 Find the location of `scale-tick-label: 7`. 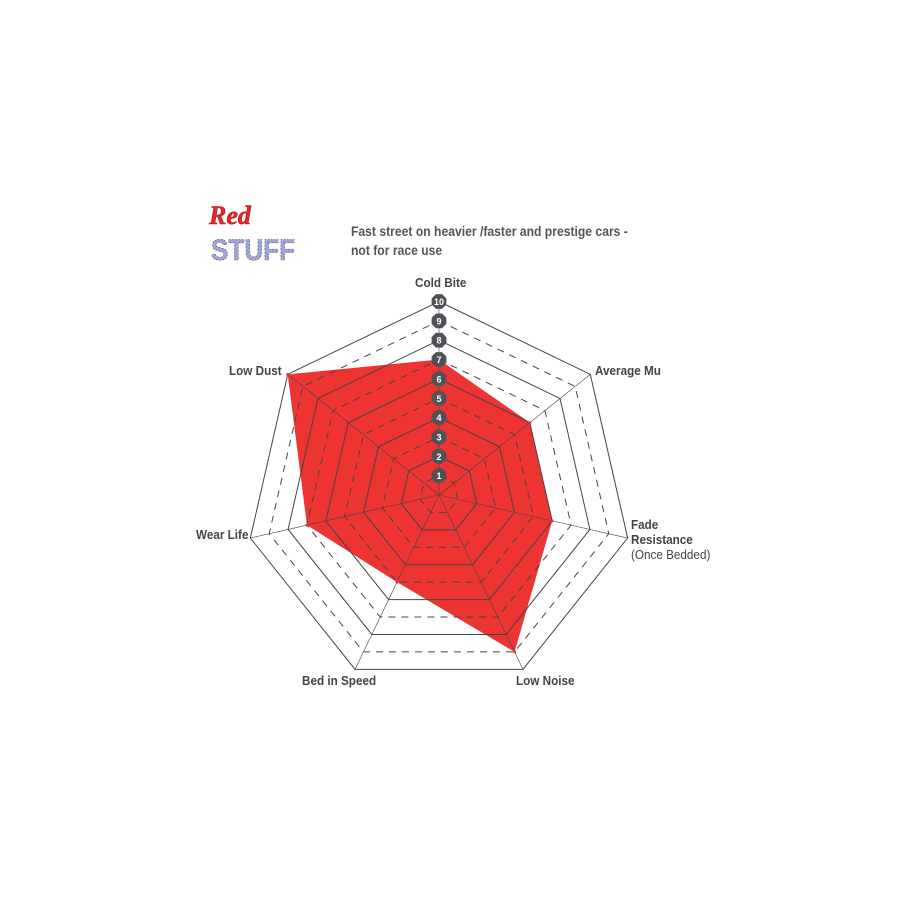

scale-tick-label: 7 is located at coordinates (438, 360).